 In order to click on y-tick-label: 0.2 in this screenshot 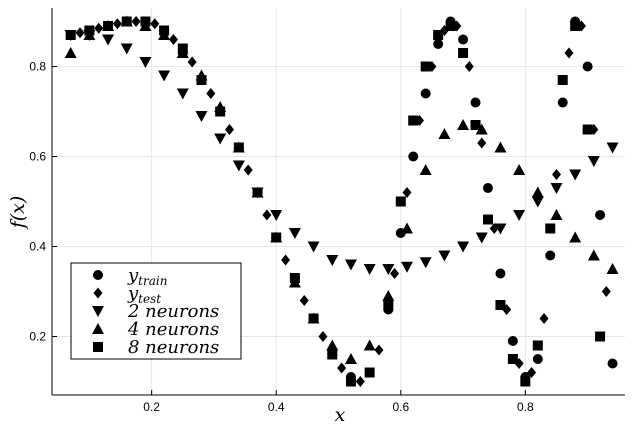, I will do `click(37, 337)`.